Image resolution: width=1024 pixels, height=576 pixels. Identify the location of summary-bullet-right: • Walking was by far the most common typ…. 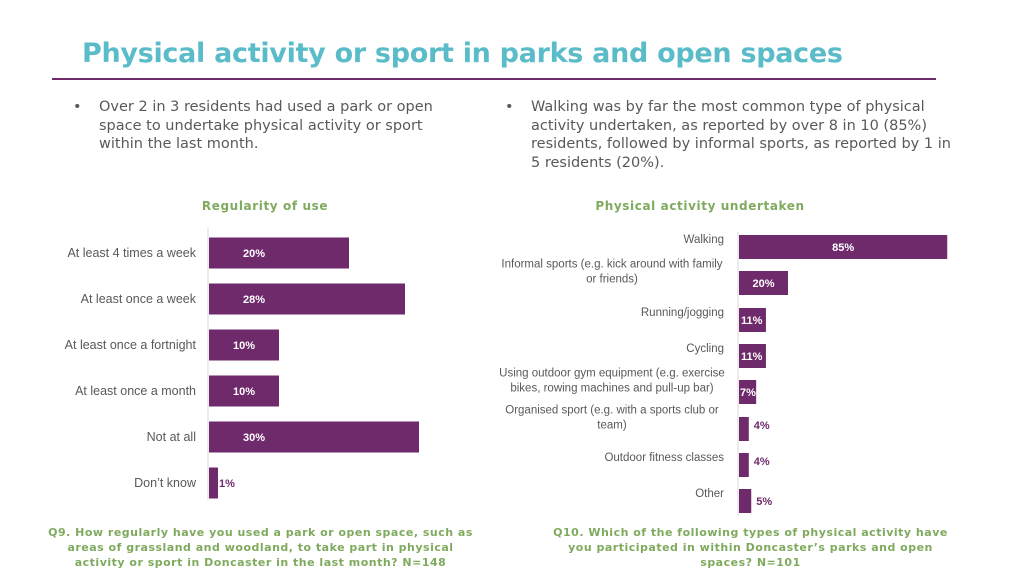
(728, 135).